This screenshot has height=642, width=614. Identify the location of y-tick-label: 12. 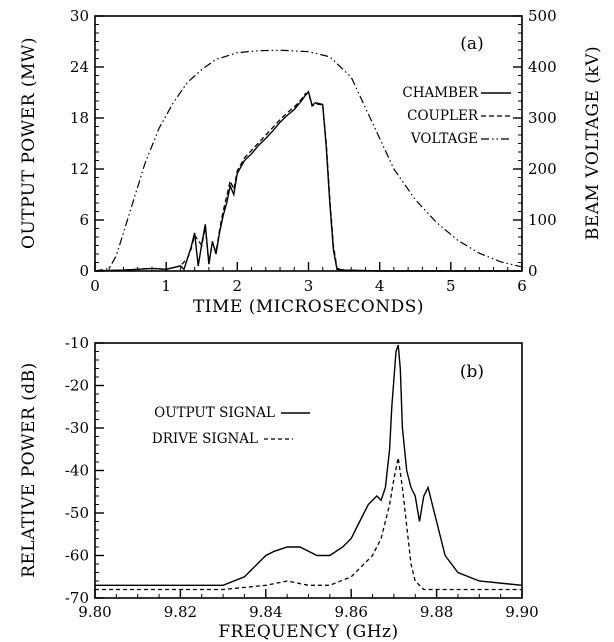
(79, 169).